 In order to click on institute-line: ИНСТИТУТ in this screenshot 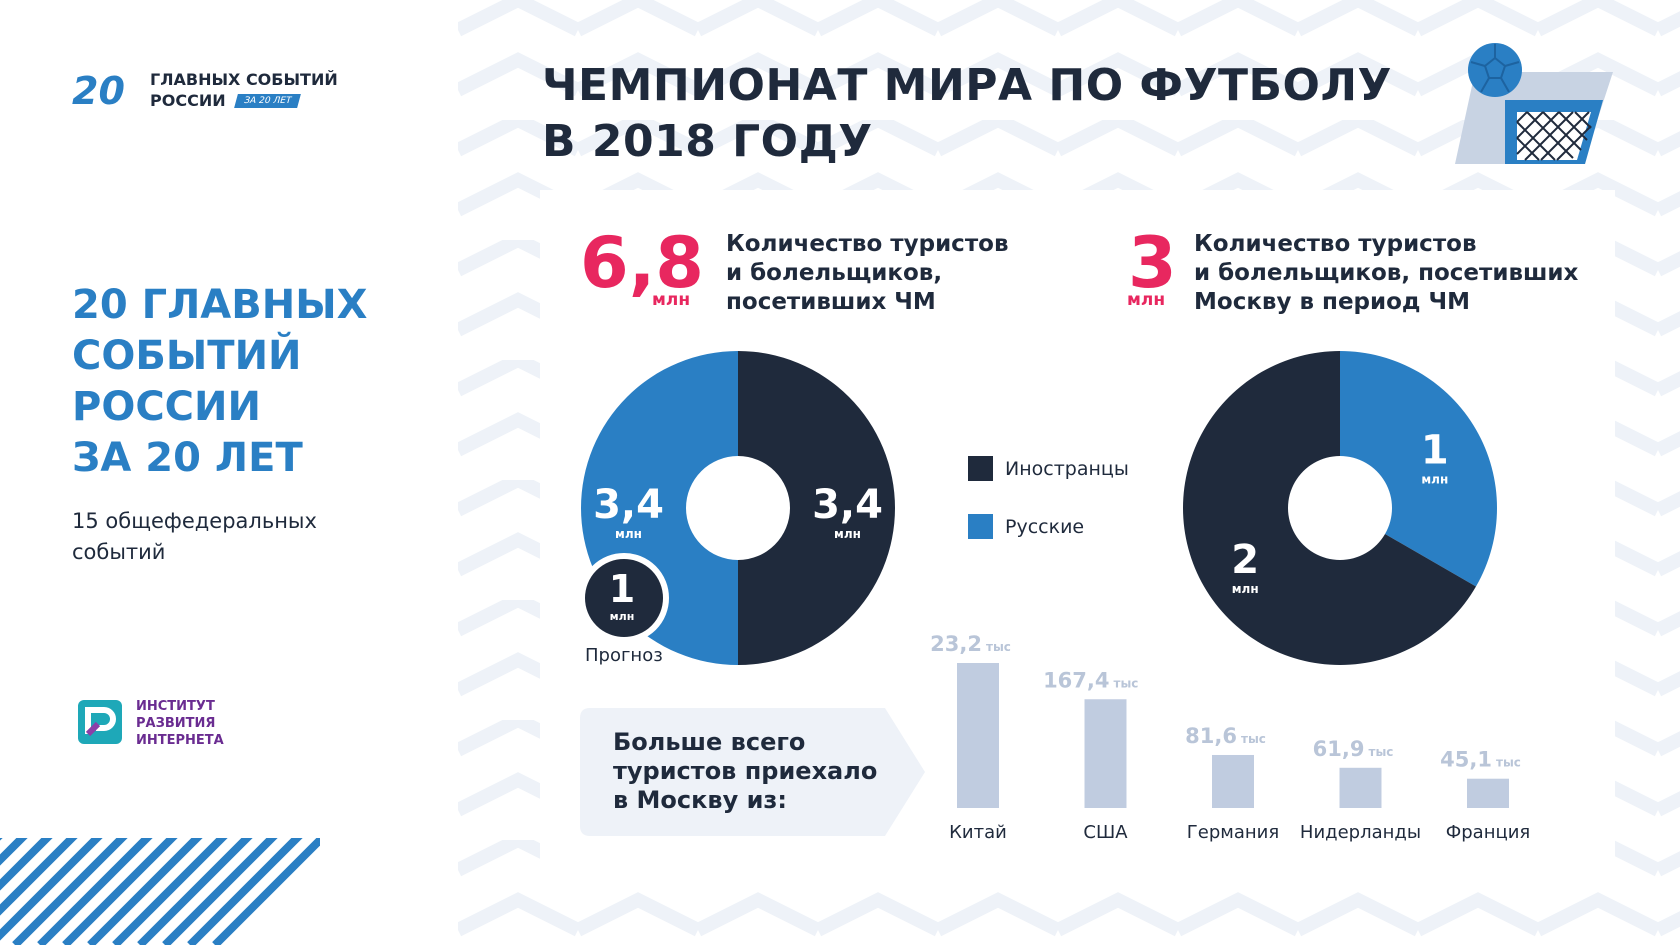, I will do `click(175, 706)`.